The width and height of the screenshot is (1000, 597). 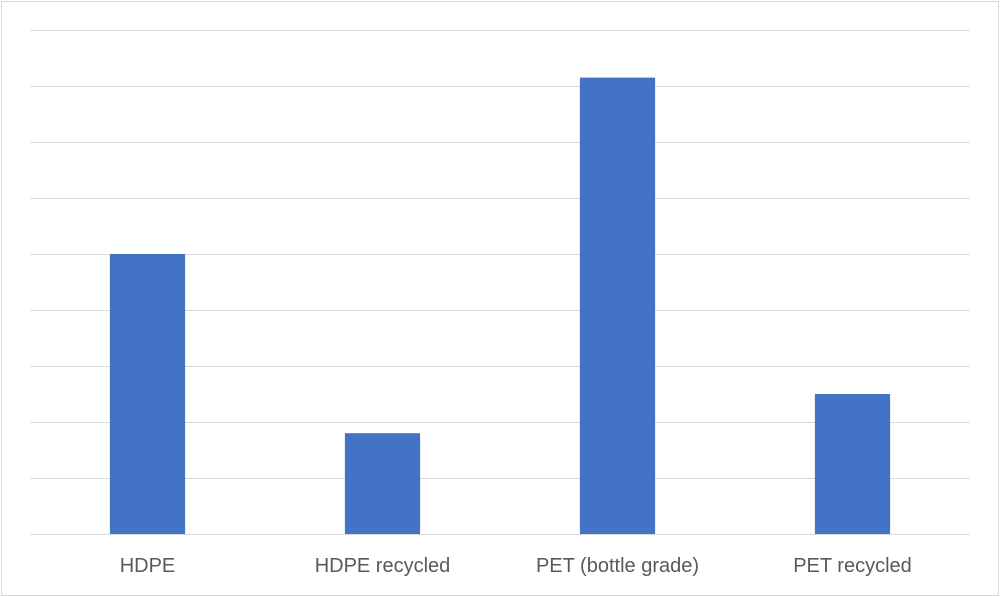 I want to click on category-label: HDPE, so click(x=148, y=566).